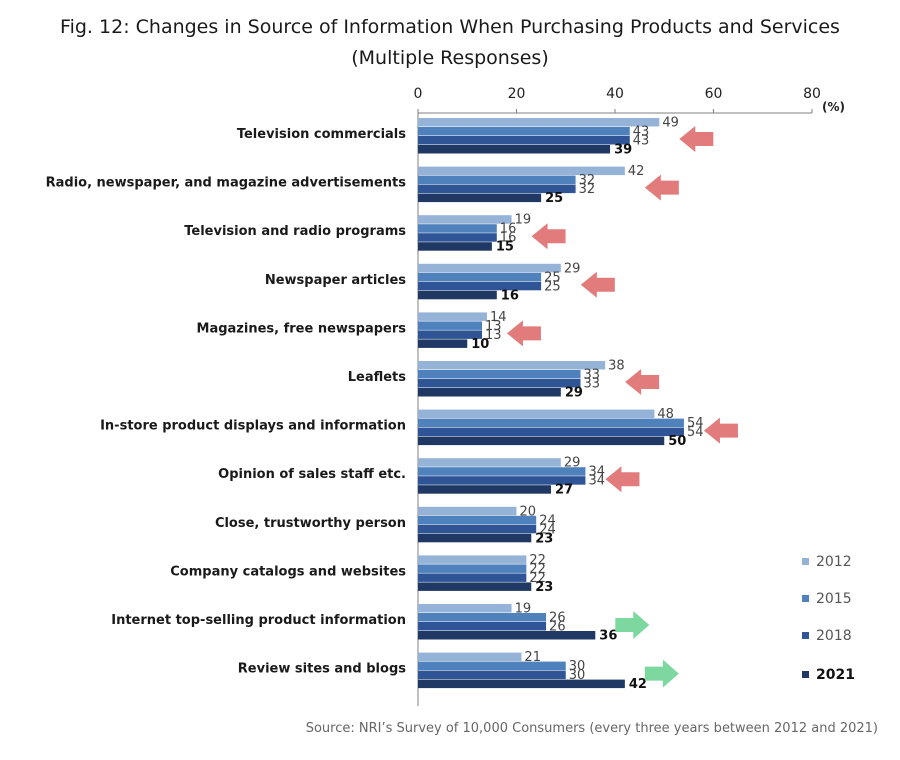  I want to click on data-label-2015: 32, so click(587, 180).